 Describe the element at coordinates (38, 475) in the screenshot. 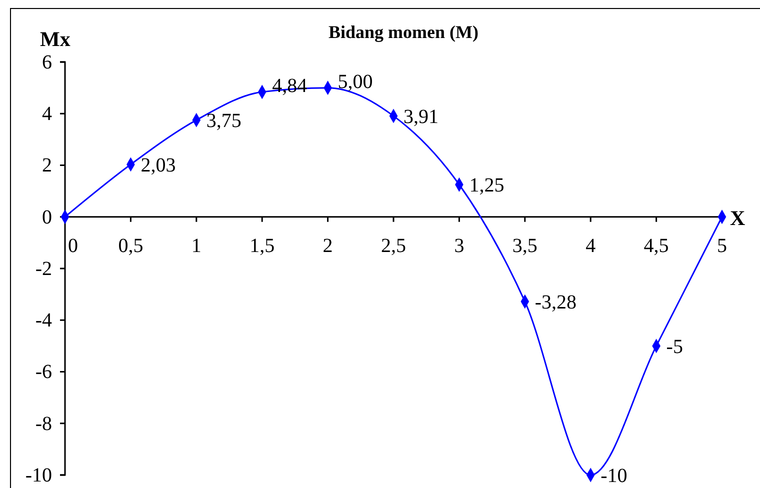

I see `y-tick-label: -10` at that location.